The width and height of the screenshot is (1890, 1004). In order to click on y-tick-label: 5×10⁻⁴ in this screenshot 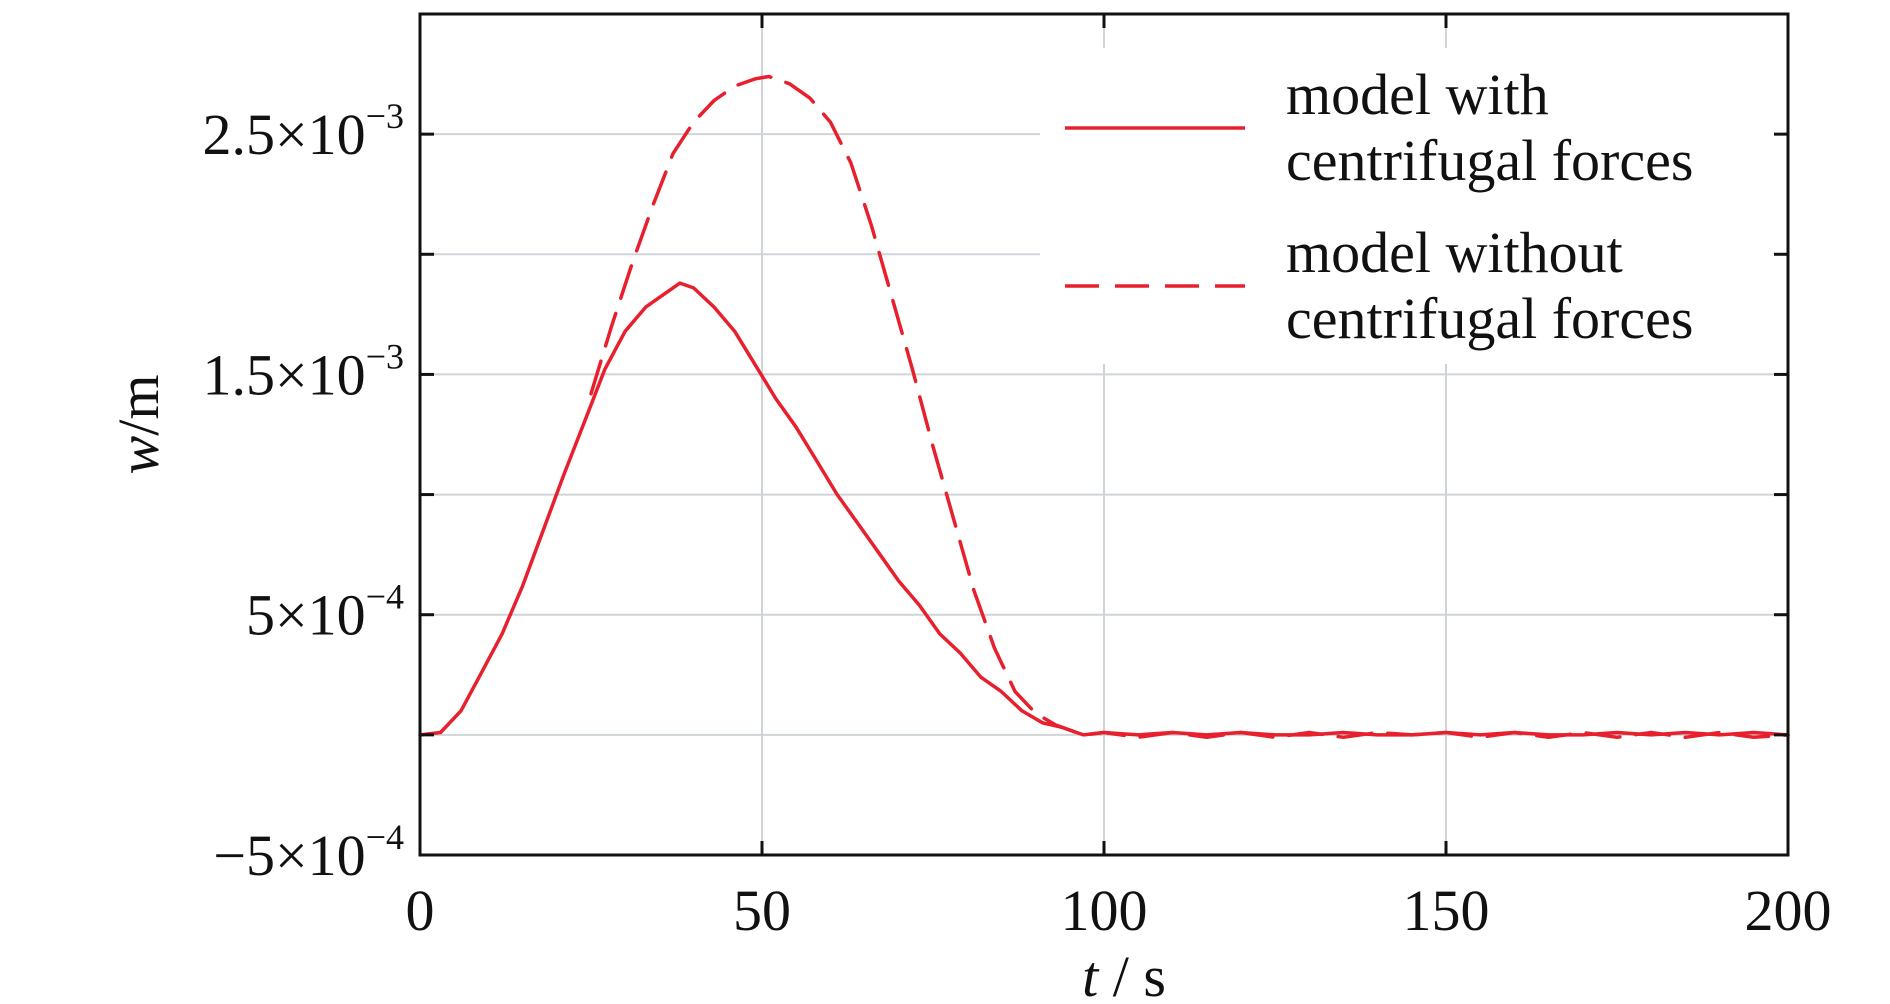, I will do `click(325, 612)`.